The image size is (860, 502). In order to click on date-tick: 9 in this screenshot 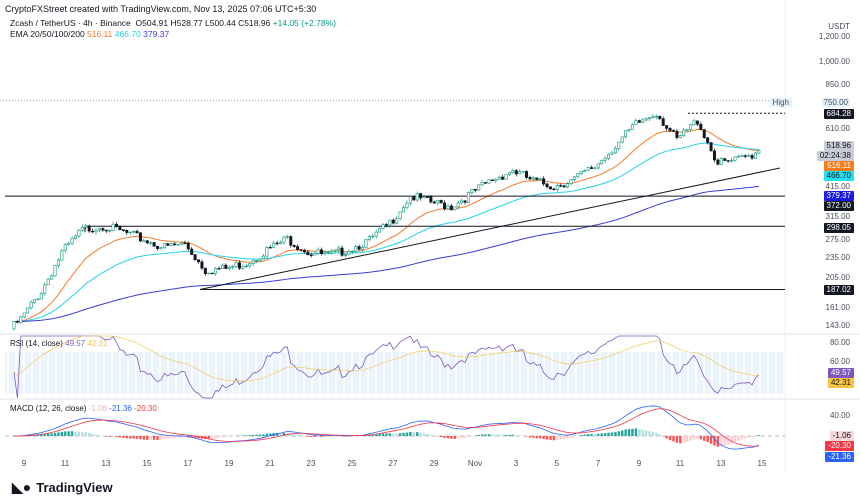, I will do `click(639, 463)`.